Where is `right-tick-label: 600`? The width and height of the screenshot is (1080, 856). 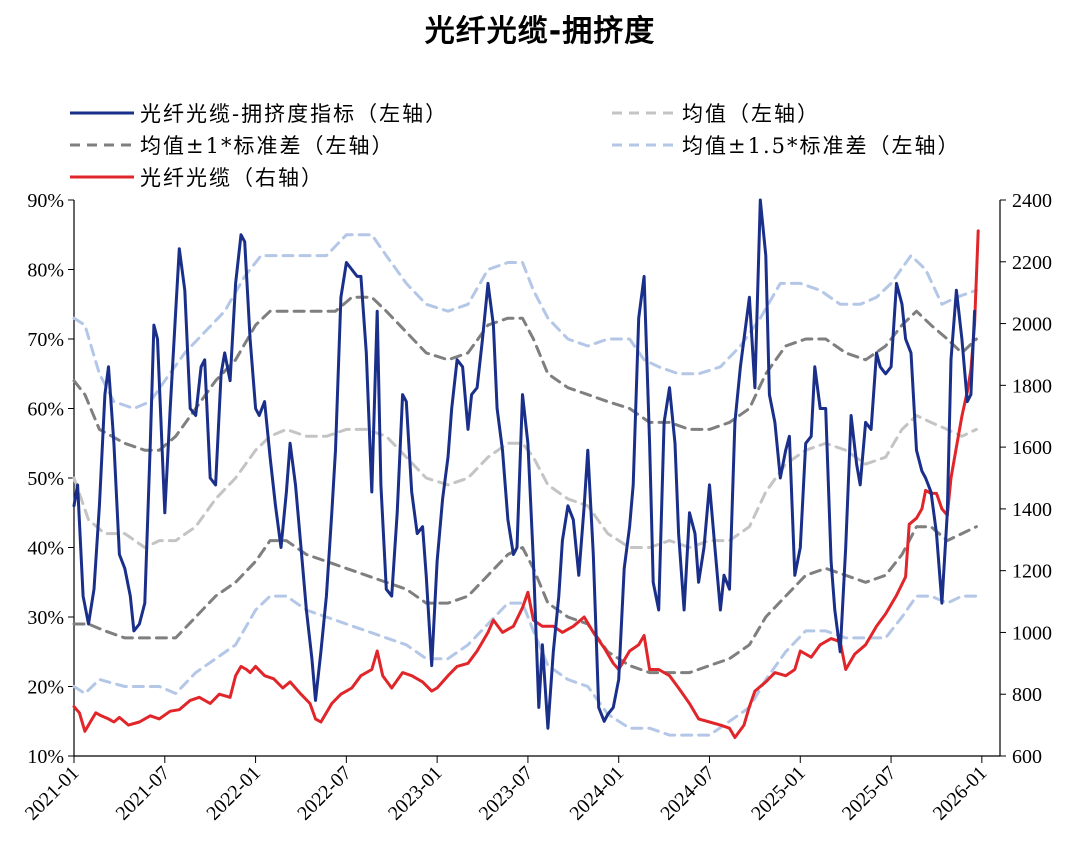
right-tick-label: 600 is located at coordinates (1027, 757).